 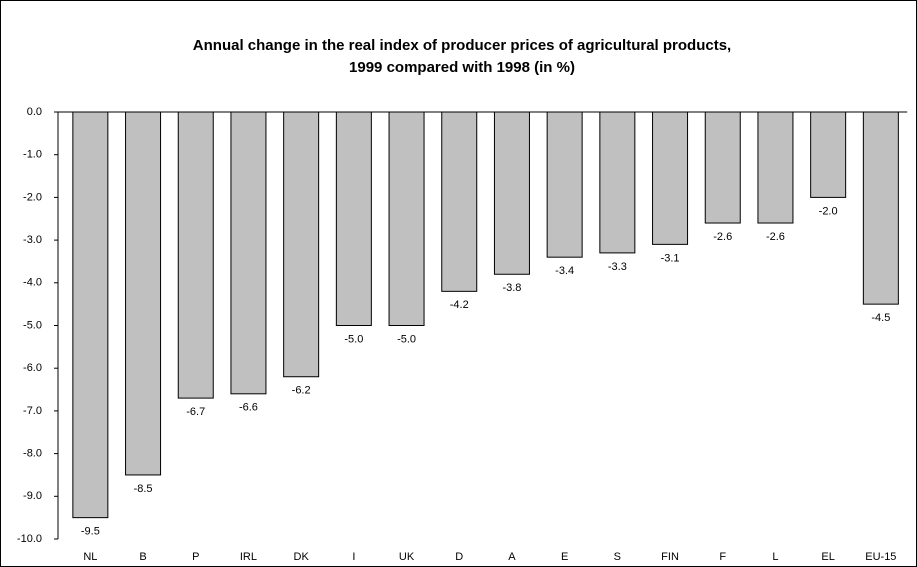 What do you see at coordinates (459, 305) in the screenshot?
I see `value-label: -4.2` at bounding box center [459, 305].